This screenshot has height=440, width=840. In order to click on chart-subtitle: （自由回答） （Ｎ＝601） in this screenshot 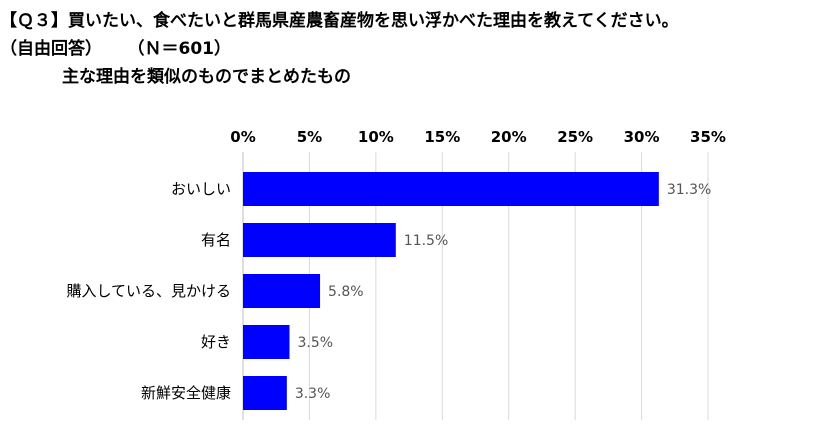, I will do `click(115, 46)`.